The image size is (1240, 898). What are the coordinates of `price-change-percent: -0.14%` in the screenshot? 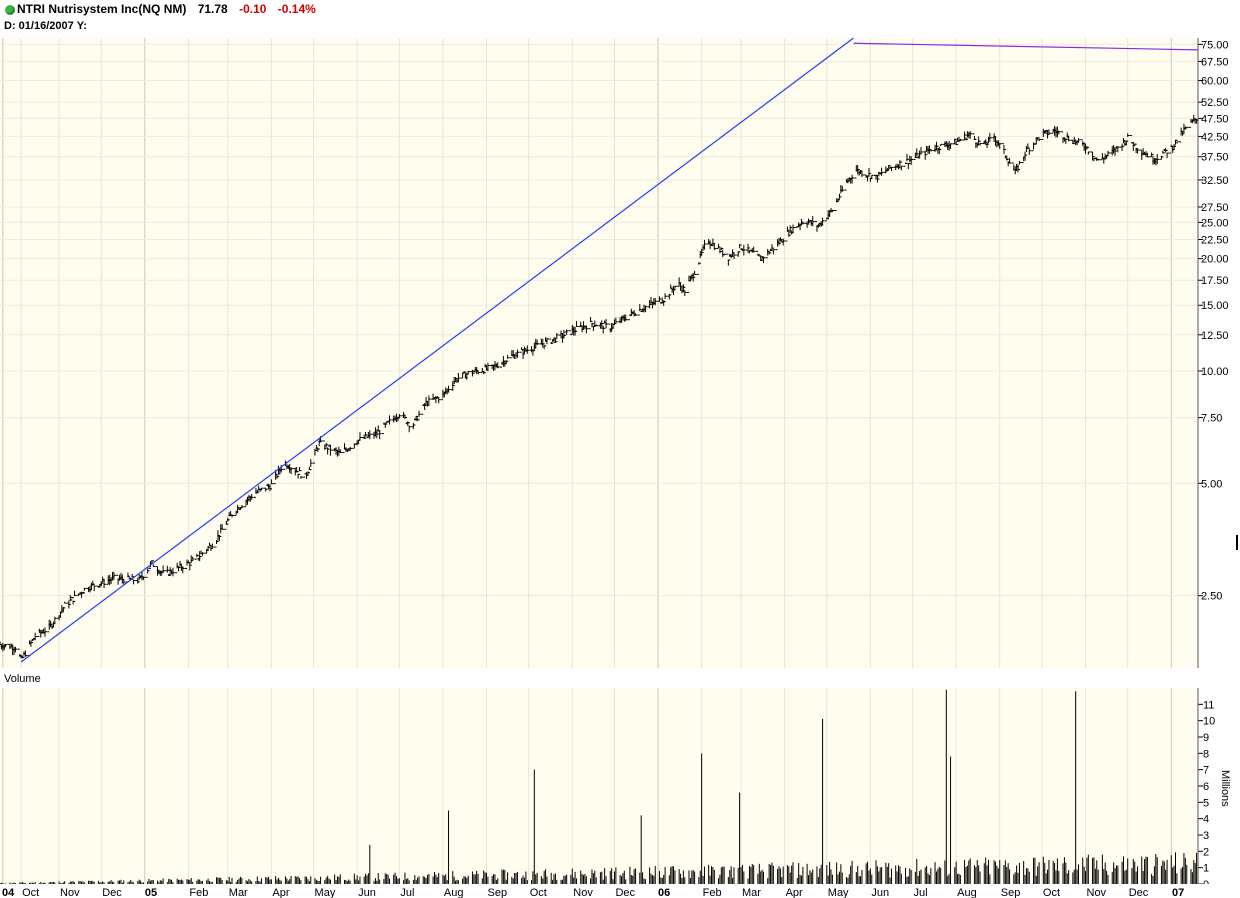 It's located at (296, 9).